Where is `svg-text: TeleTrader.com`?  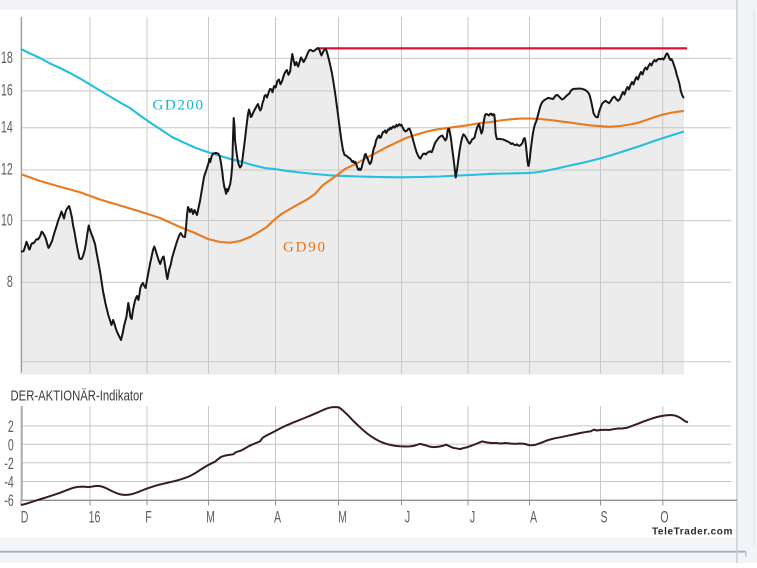 svg-text: TeleTrader.com is located at coordinates (692, 532).